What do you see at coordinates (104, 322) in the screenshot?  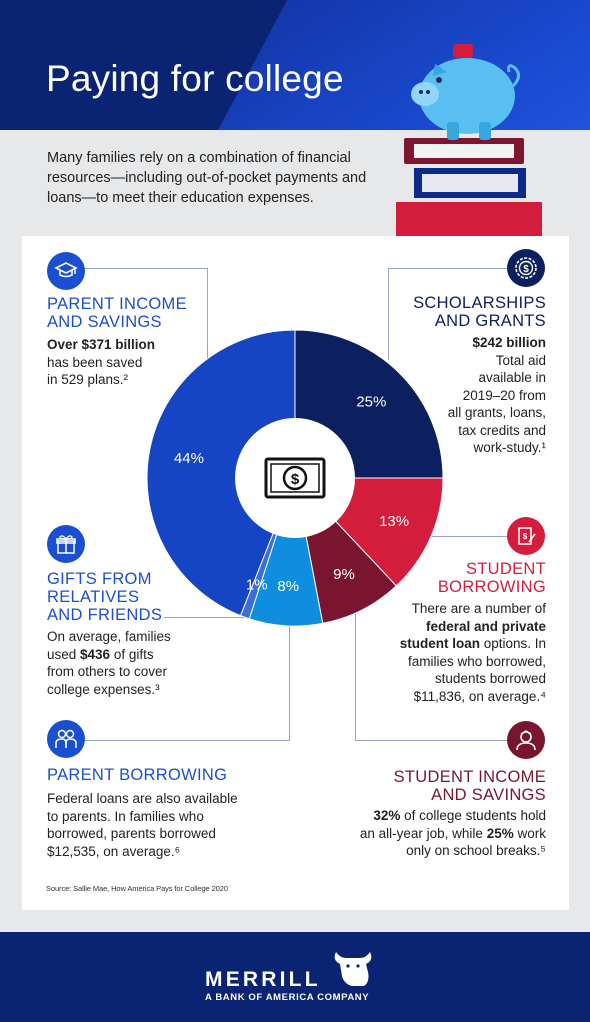 I see `parent-income-heading-line-2: AND SAVINGS` at bounding box center [104, 322].